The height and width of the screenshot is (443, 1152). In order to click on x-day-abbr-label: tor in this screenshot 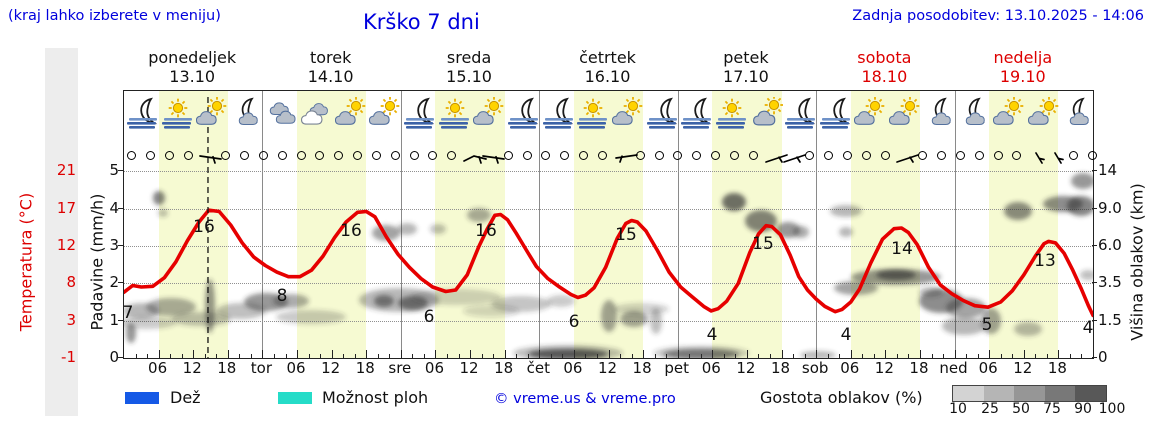, I will do `click(261, 368)`.